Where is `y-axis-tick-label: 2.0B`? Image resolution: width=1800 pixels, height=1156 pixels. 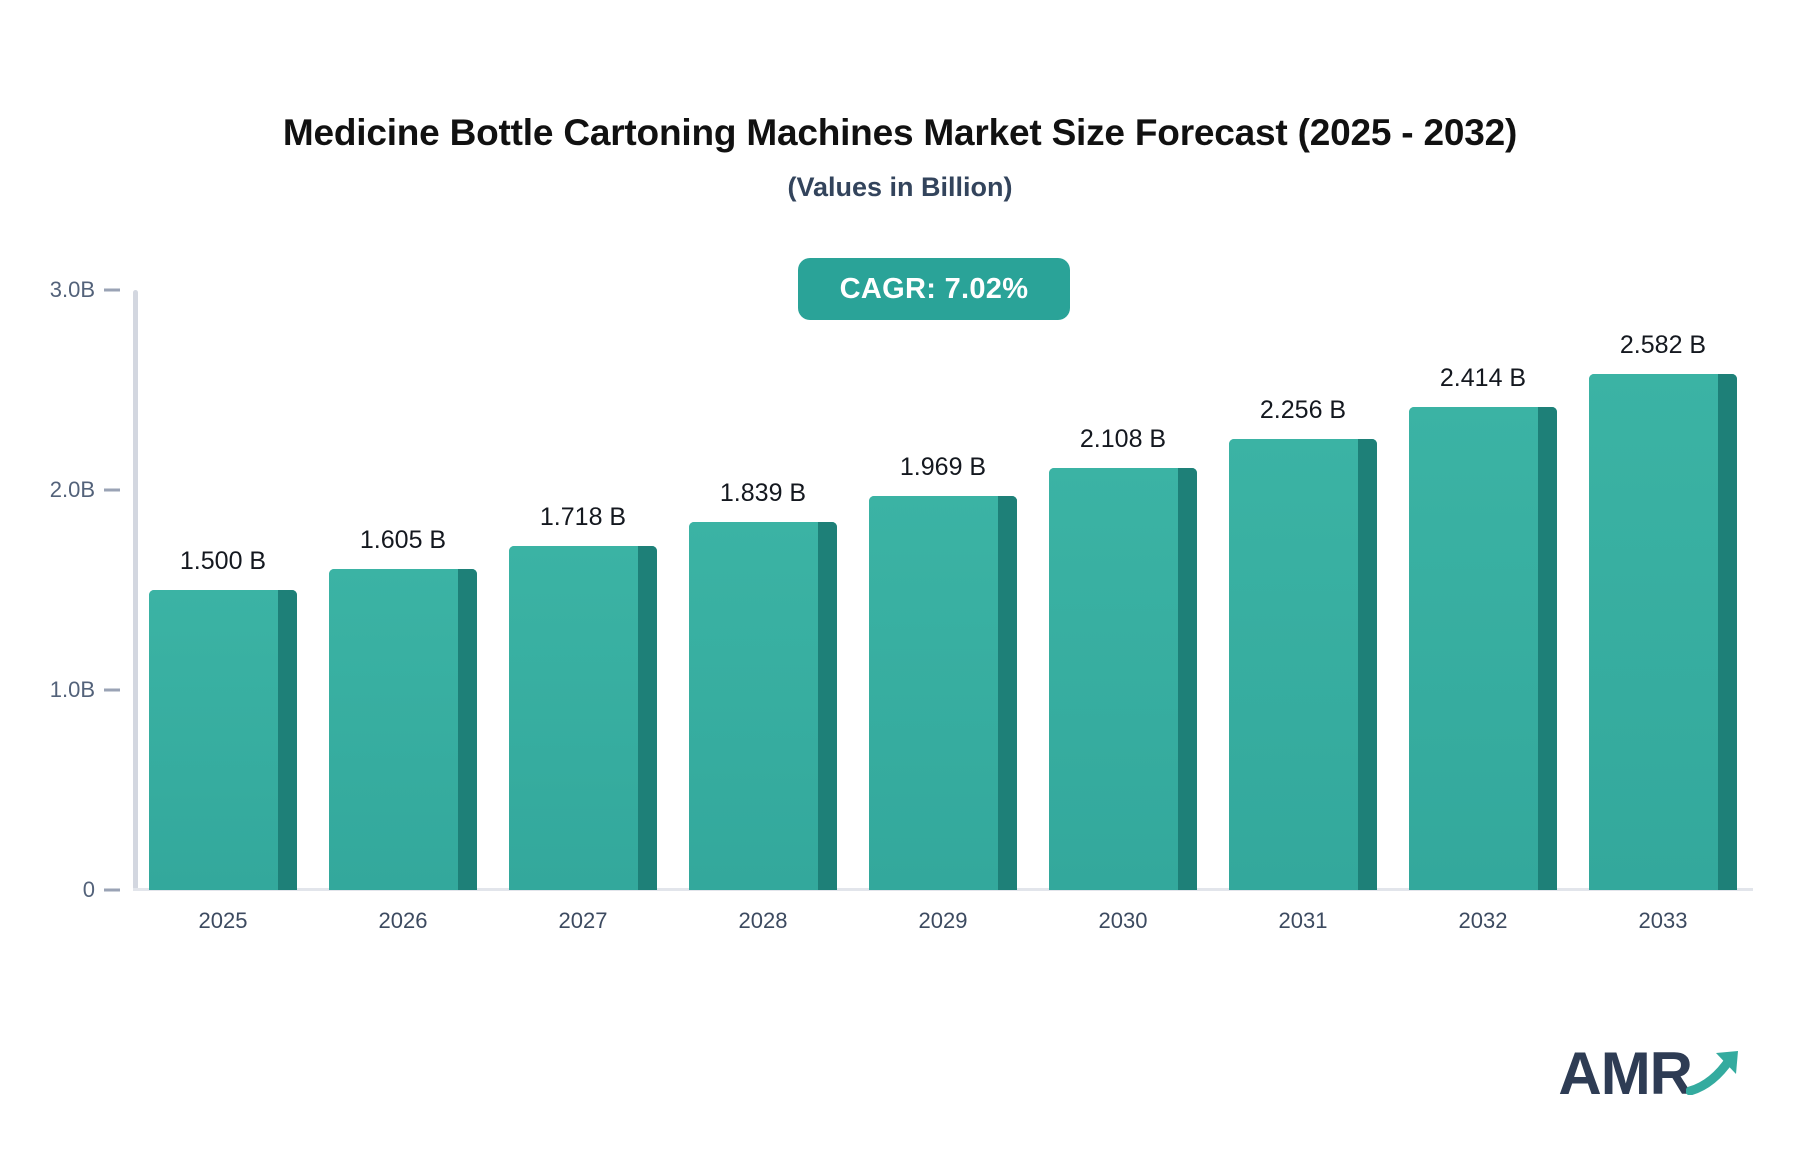 y-axis-tick-label: 2.0B is located at coordinates (72, 489).